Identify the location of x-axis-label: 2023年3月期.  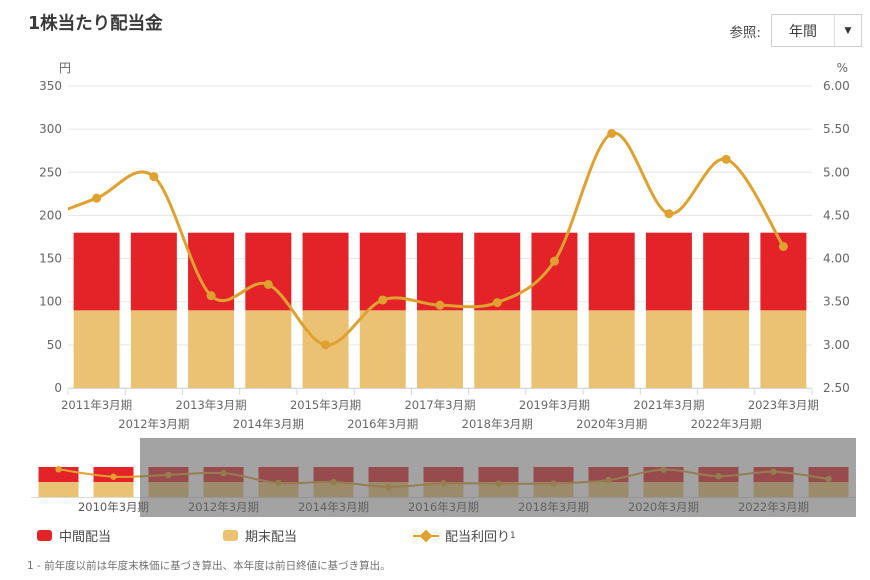
(783, 405).